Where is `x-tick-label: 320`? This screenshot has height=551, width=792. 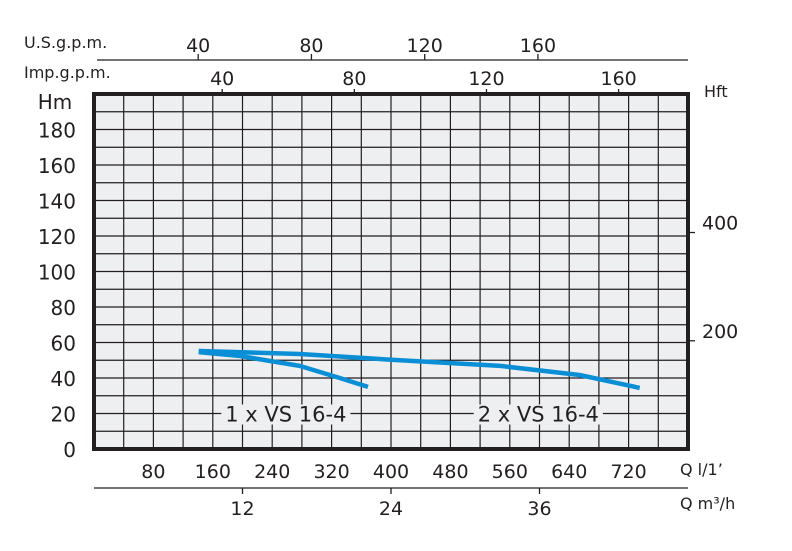
x-tick-label: 320 is located at coordinates (331, 472).